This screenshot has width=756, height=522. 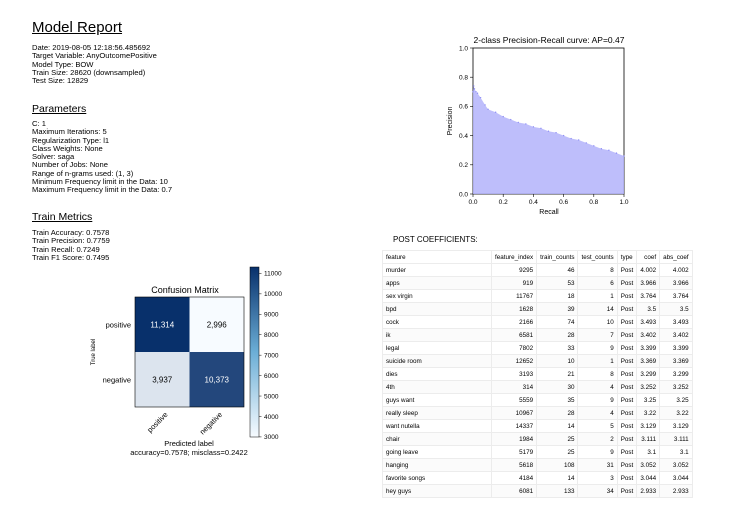 I want to click on pr-ytick-label: 1.0, so click(x=463, y=48).